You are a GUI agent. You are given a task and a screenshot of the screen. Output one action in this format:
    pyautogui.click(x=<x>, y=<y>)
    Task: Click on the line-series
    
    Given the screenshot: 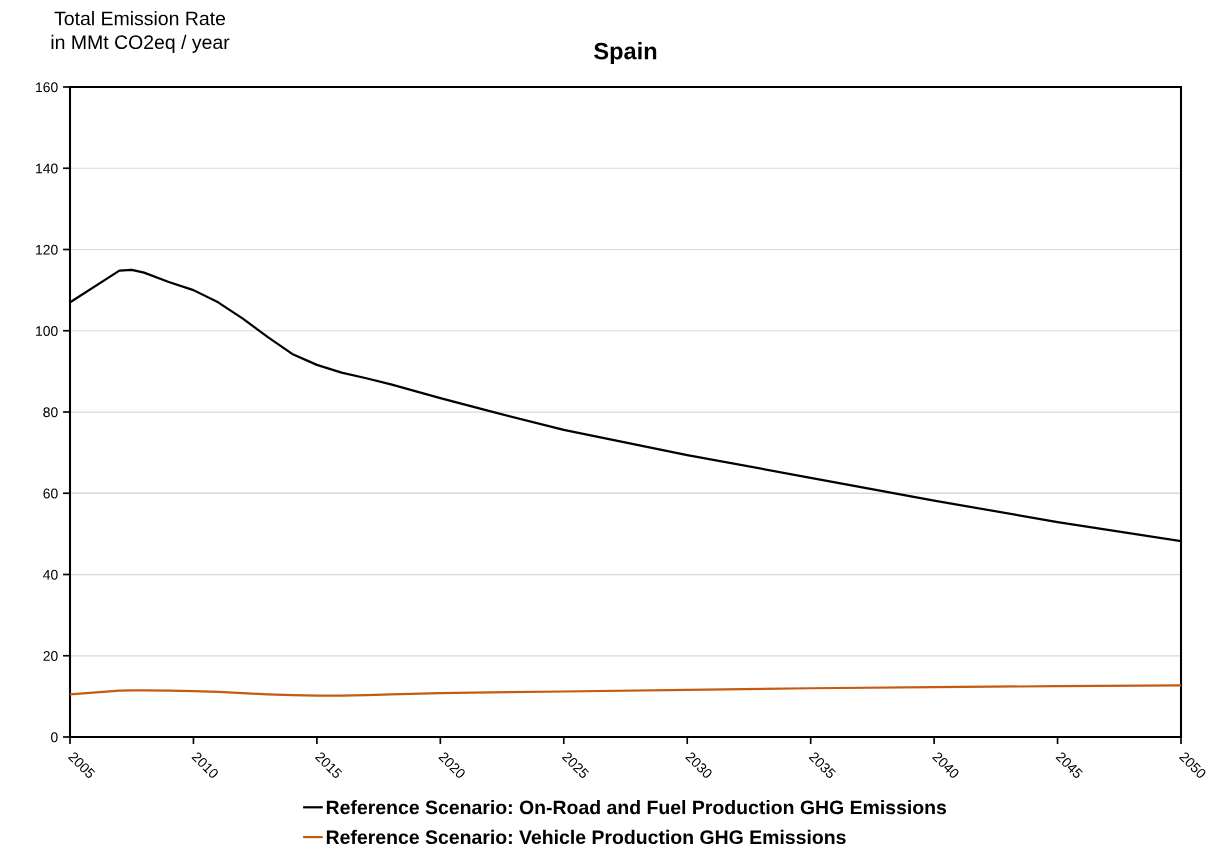 What is the action you would take?
    pyautogui.click(x=625, y=690)
    